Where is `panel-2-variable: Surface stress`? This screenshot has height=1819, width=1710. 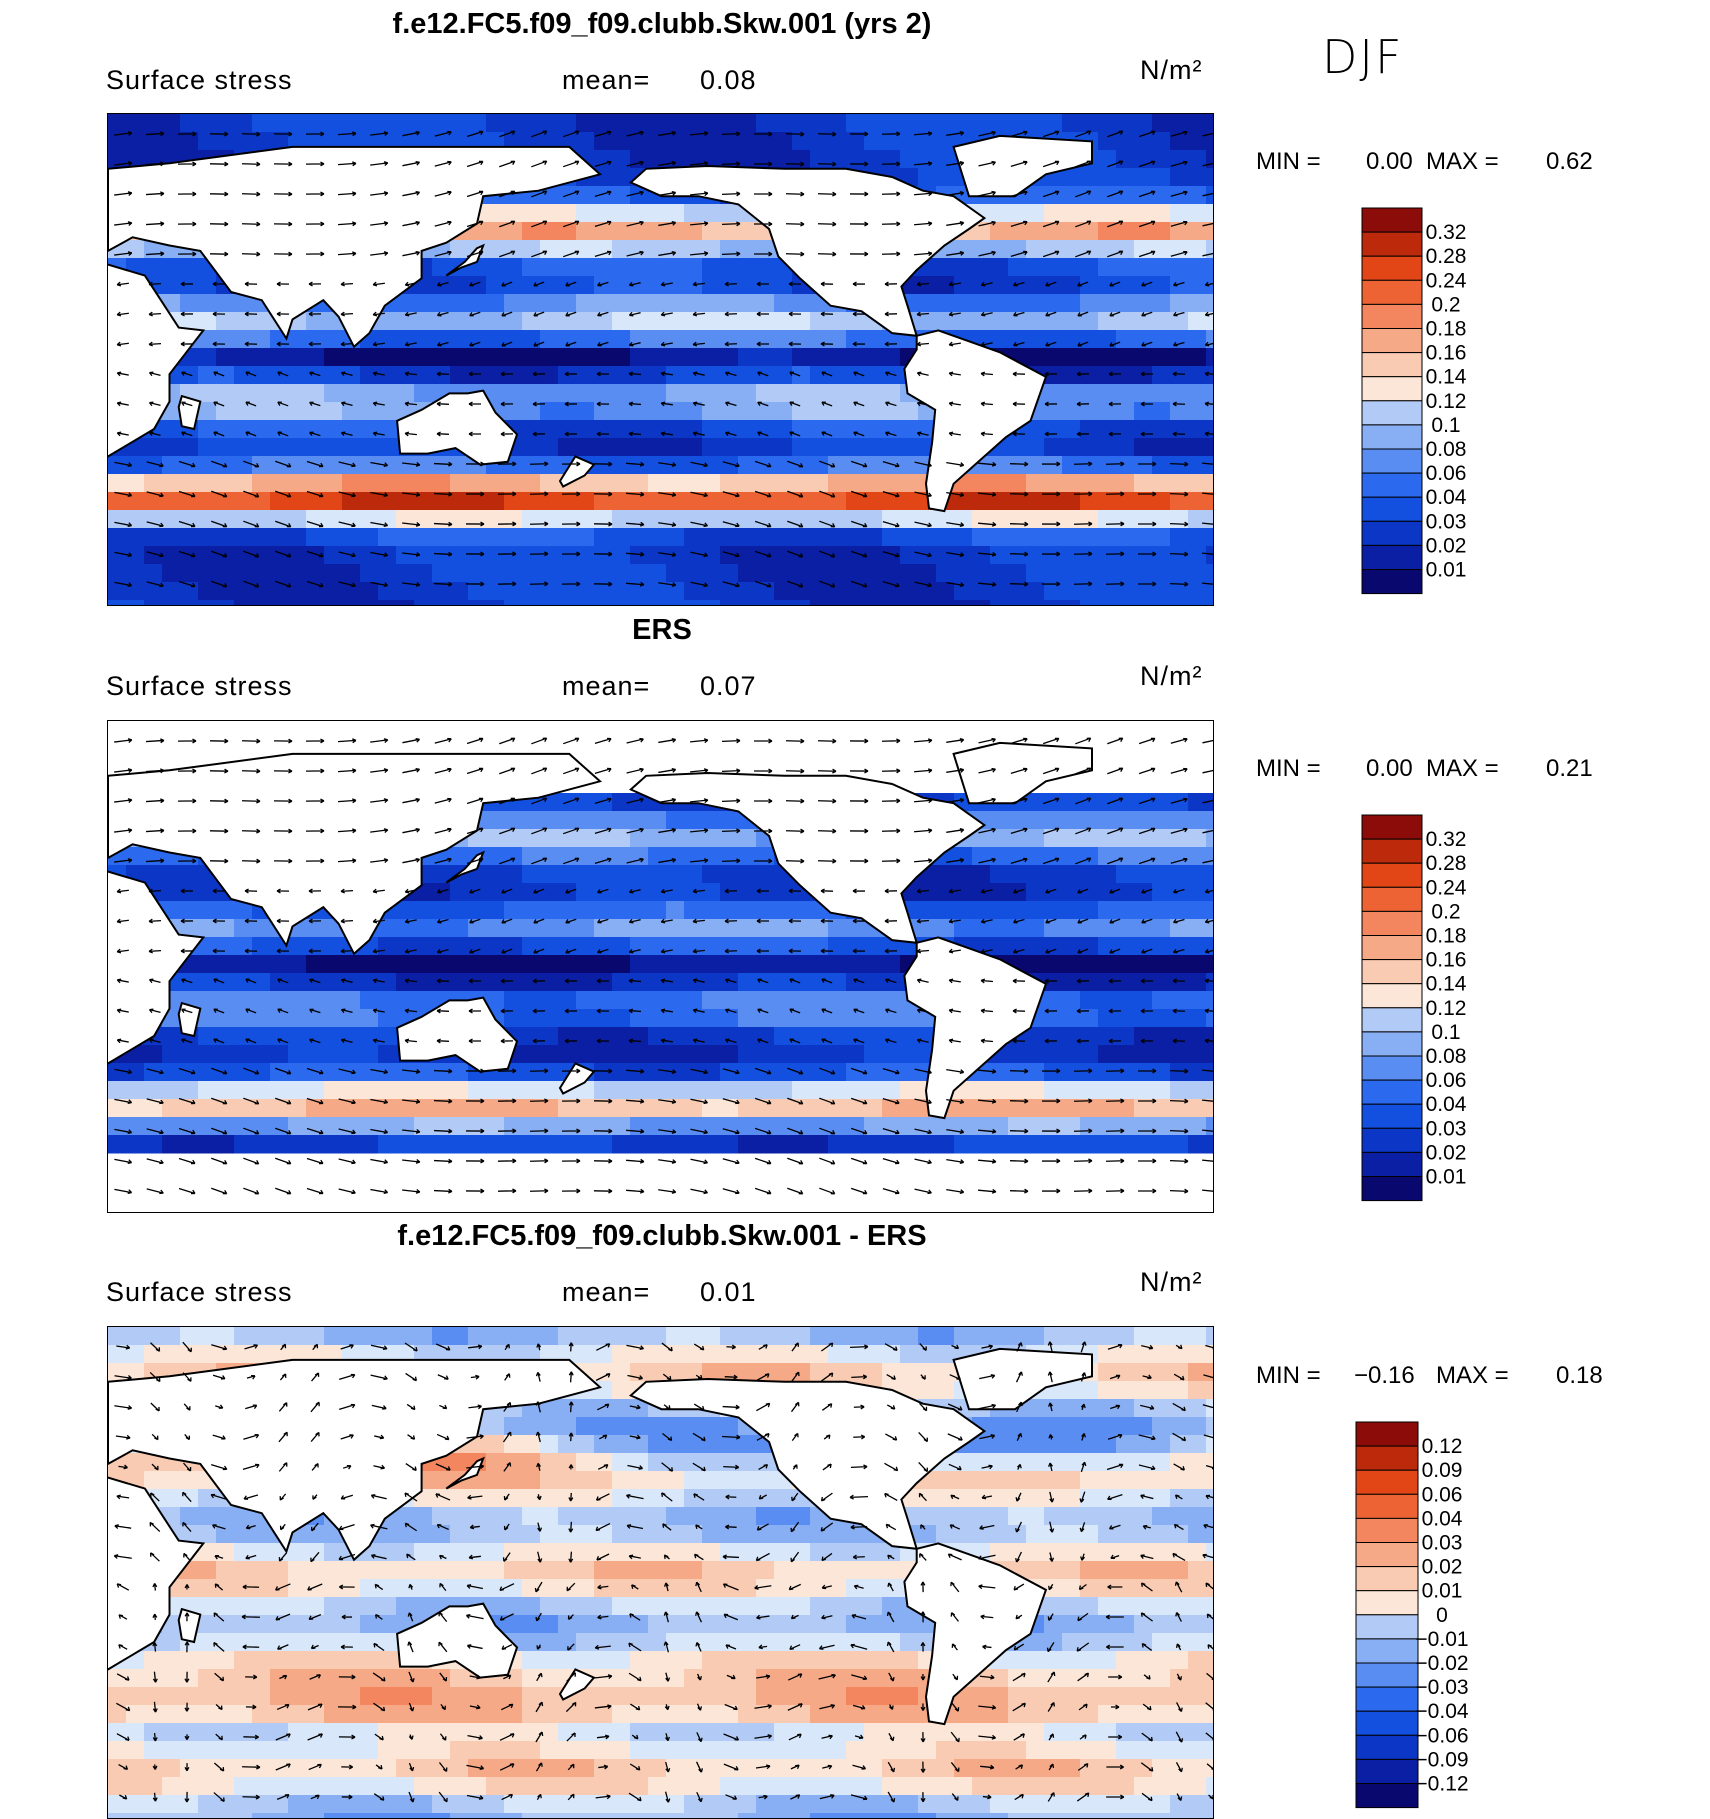 panel-2-variable: Surface stress is located at coordinates (199, 686).